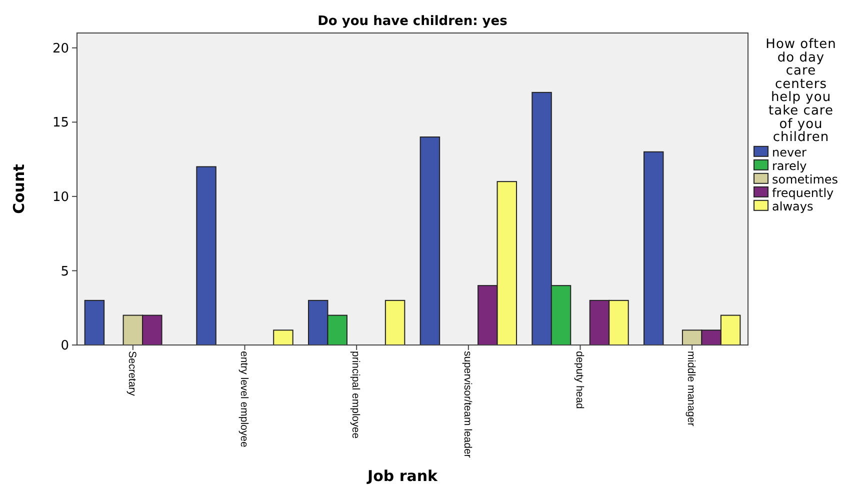 This screenshot has width=855, height=486. Describe the element at coordinates (402, 476) in the screenshot. I see `x-axis-title: Job rank` at that location.